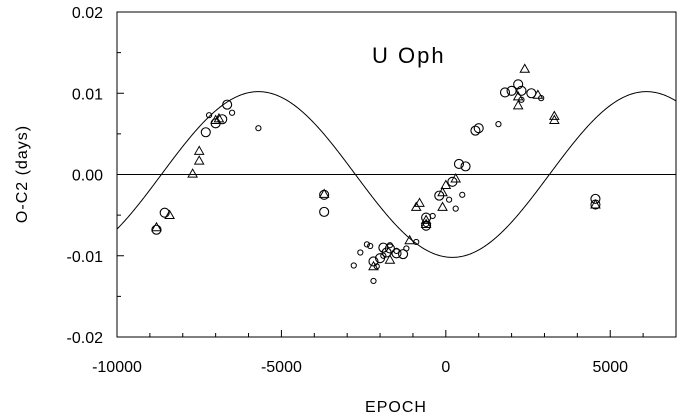  What do you see at coordinates (117, 367) in the screenshot?
I see `x-tick-label: -10000` at bounding box center [117, 367].